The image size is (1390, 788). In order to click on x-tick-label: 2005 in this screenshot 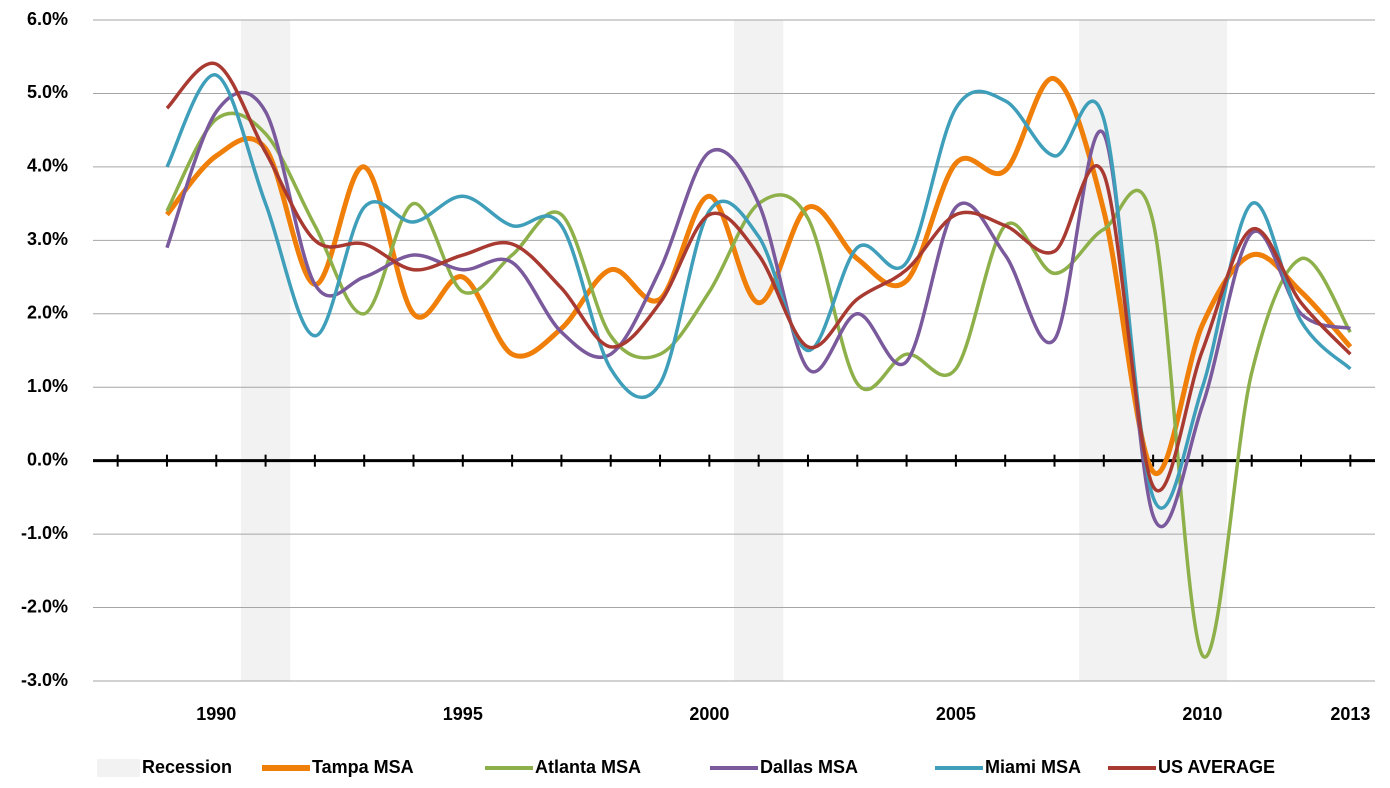, I will do `click(956, 714)`.